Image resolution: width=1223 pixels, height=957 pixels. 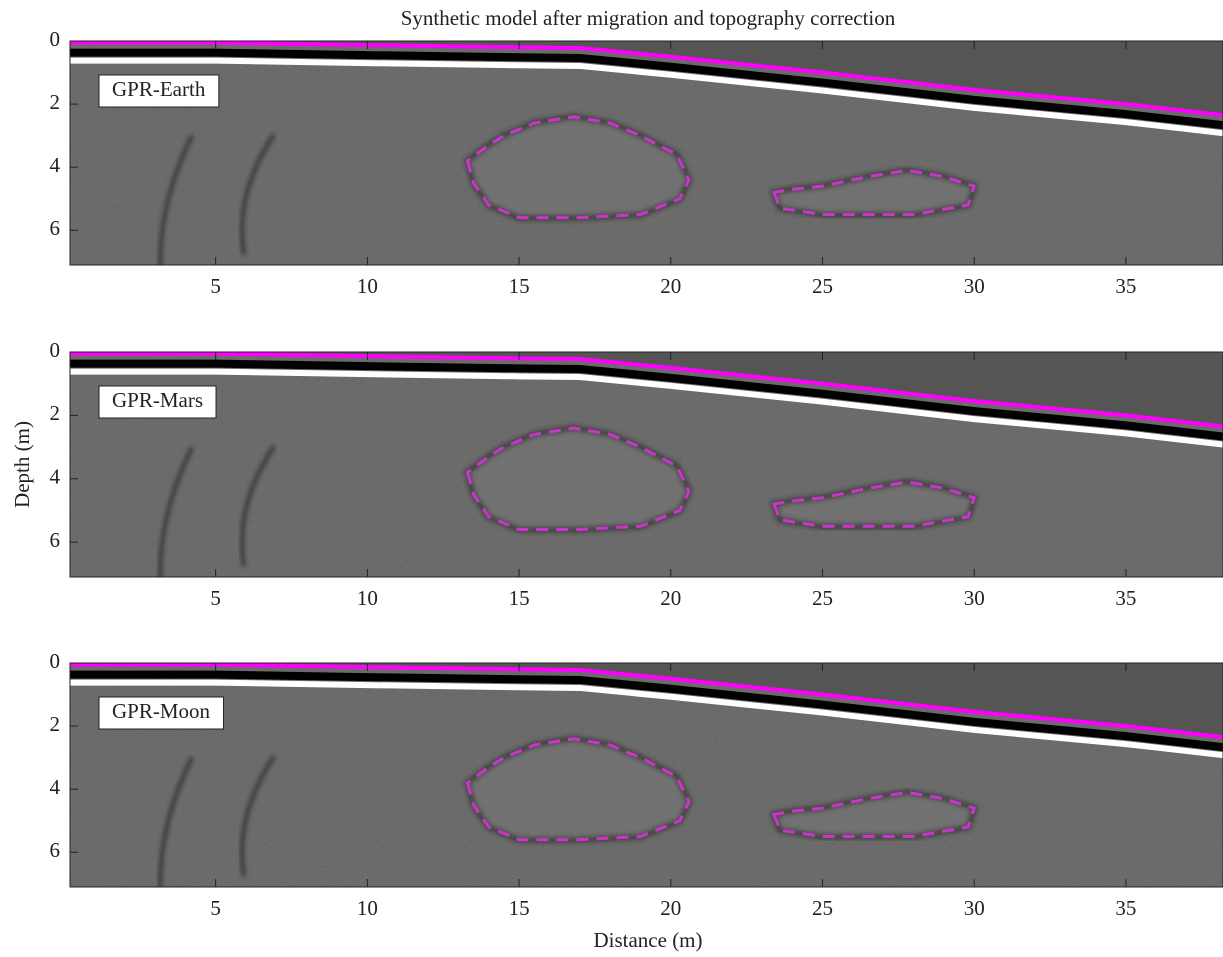 I want to click on y-axis-label: Depth (m), so click(x=22, y=464).